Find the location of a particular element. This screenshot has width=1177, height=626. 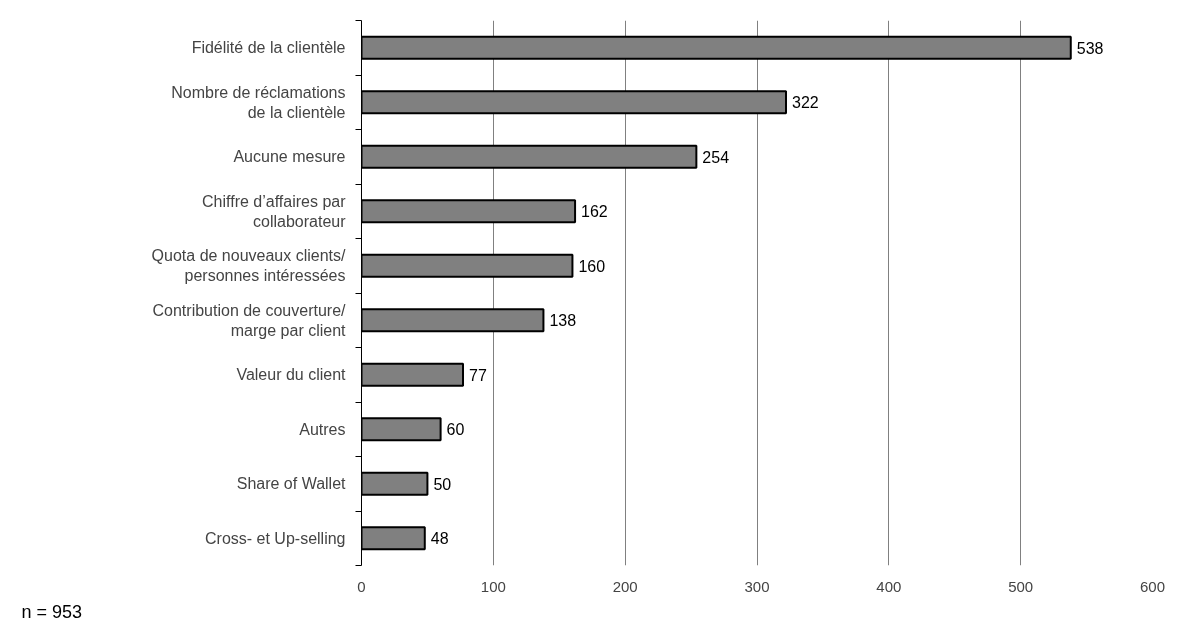

y-tick-label: Valeur du client is located at coordinates (291, 375).